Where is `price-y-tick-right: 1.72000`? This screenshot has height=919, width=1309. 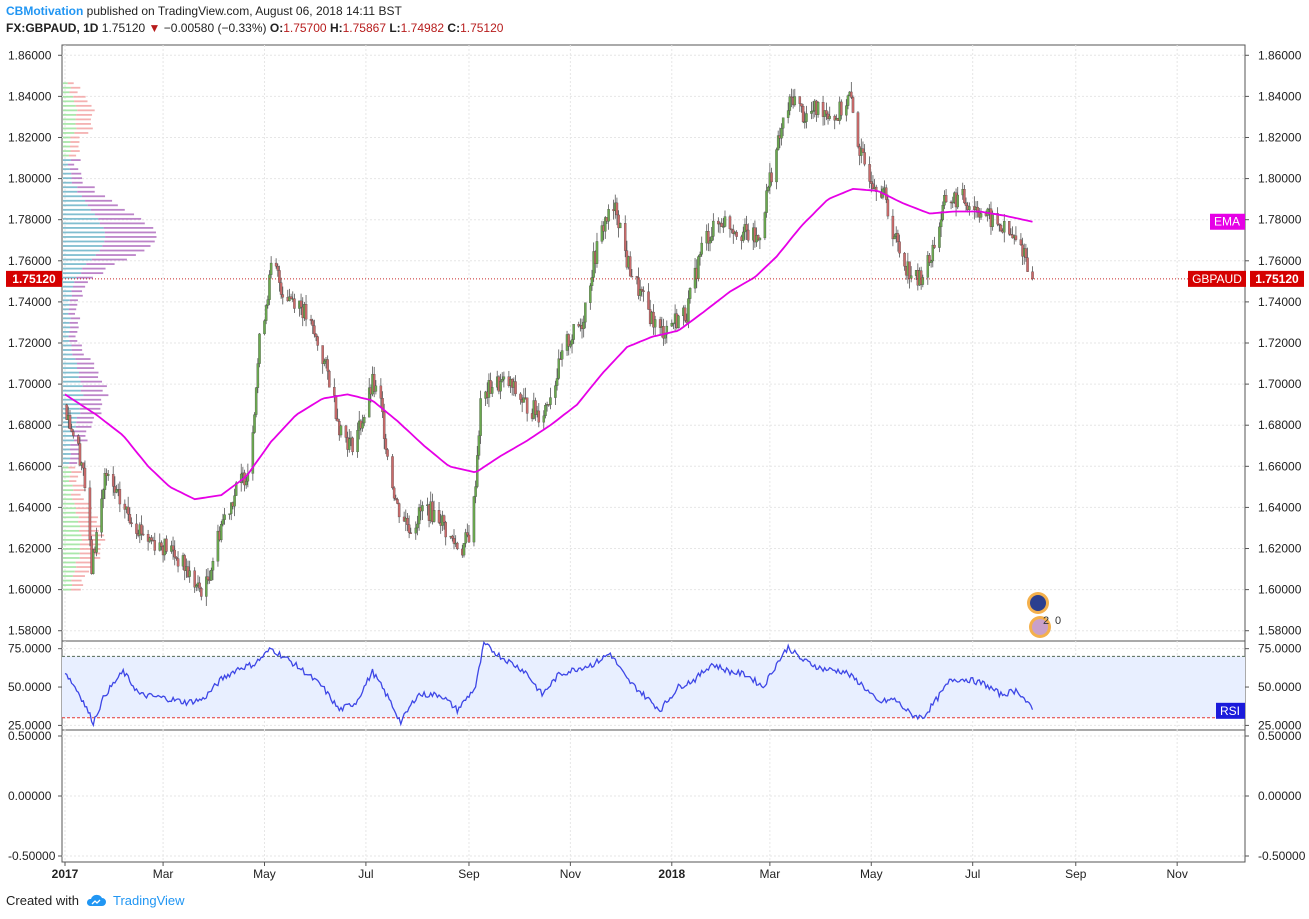 price-y-tick-right: 1.72000 is located at coordinates (1280, 343).